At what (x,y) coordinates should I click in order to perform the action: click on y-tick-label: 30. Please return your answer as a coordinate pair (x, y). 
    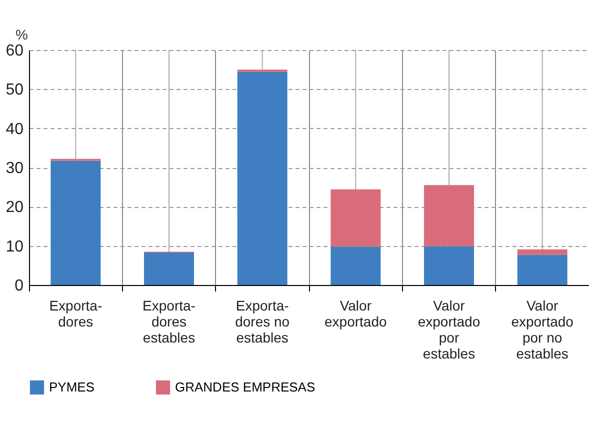
    Looking at the image, I should click on (15, 168).